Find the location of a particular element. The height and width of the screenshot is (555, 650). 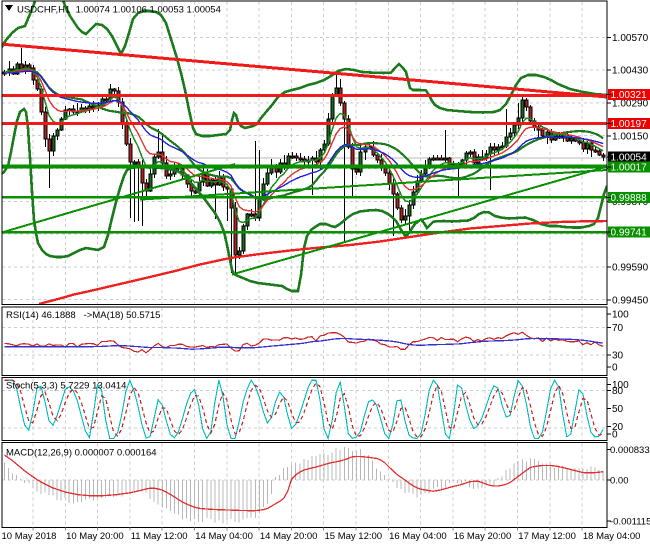

svg-text: 1.00017 is located at coordinates (629, 167).